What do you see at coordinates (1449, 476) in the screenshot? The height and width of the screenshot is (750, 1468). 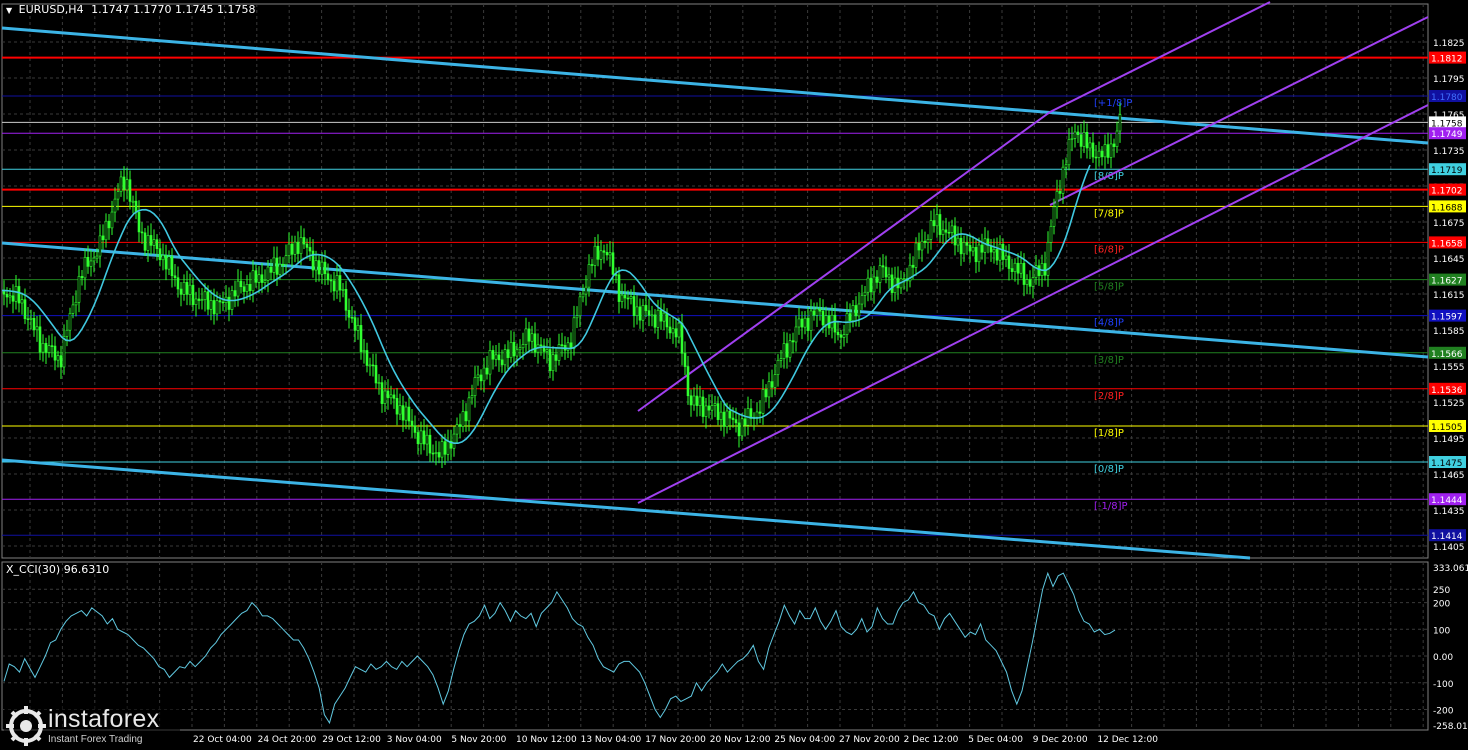 I see `price-tick: 1.1465` at bounding box center [1449, 476].